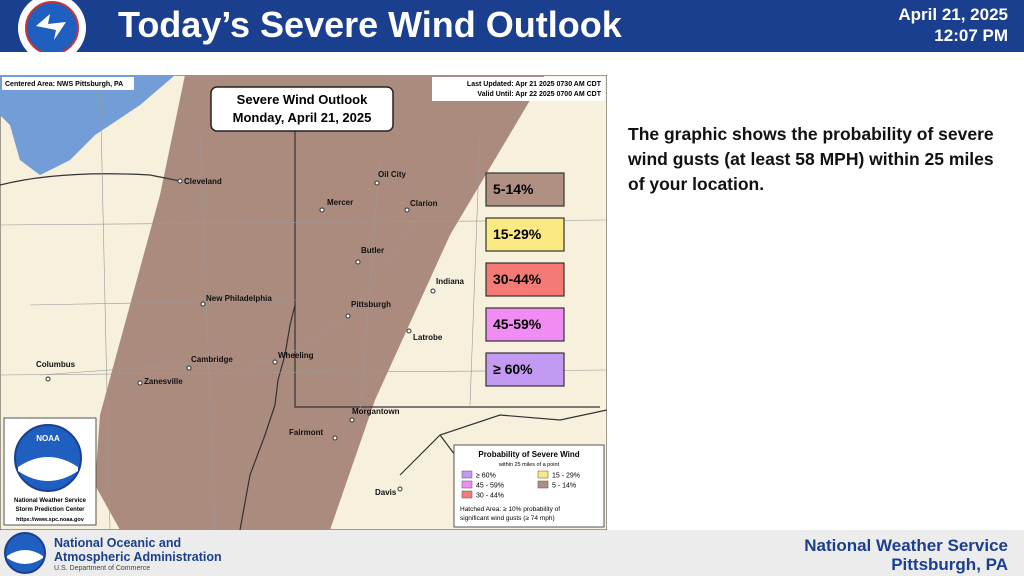 The height and width of the screenshot is (576, 1024). I want to click on outlook-date: Monday, April 21, 2025, so click(302, 117).